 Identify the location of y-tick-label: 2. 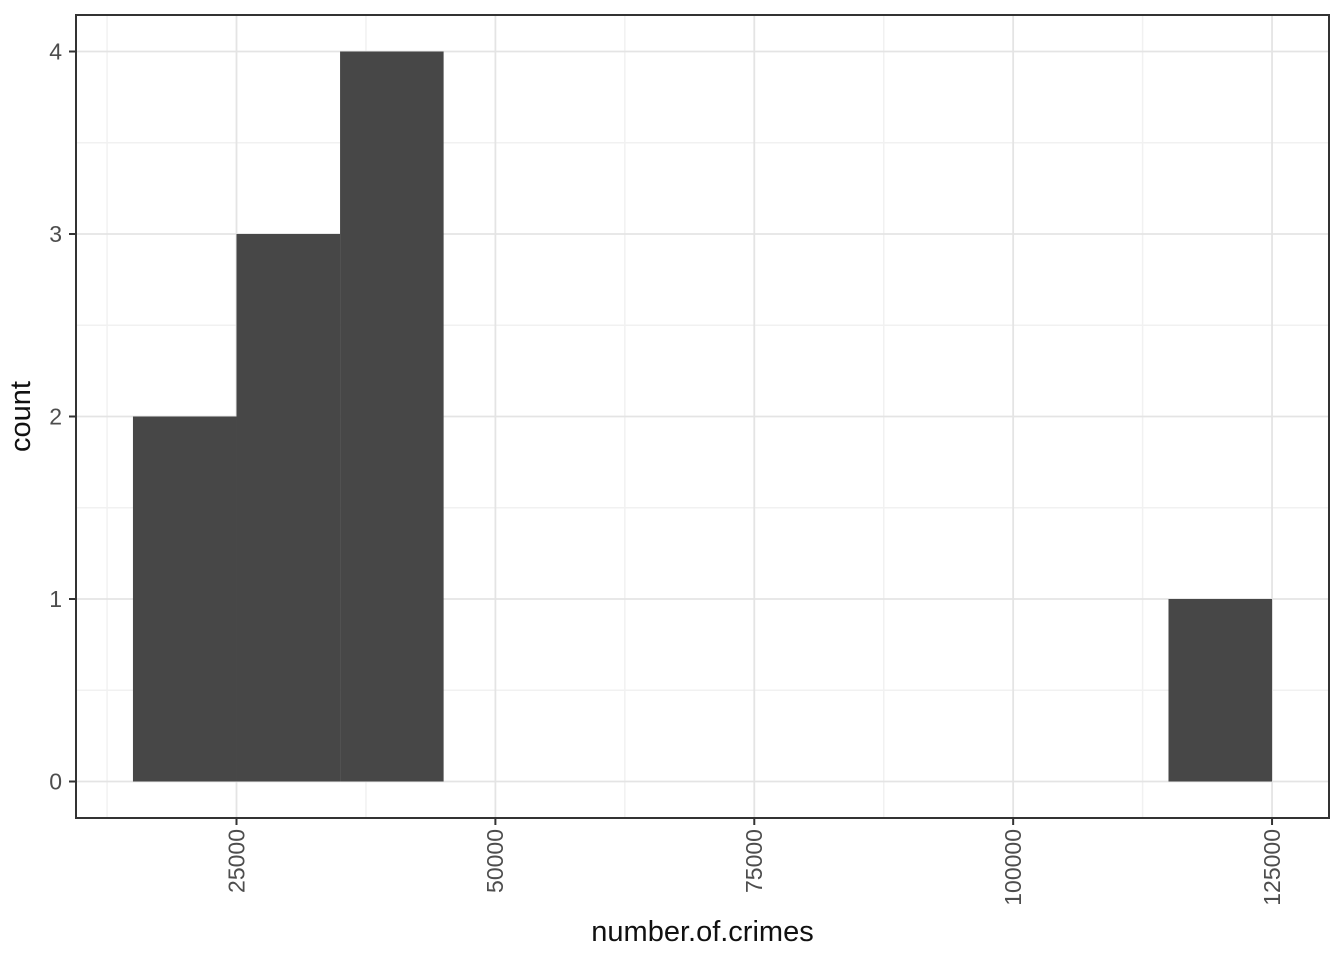
(55, 416).